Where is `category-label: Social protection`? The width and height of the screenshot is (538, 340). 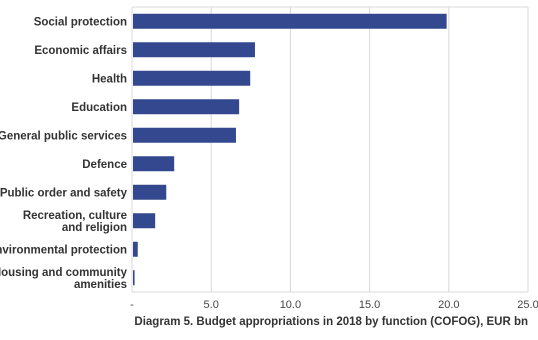
category-label: Social protection is located at coordinates (80, 22).